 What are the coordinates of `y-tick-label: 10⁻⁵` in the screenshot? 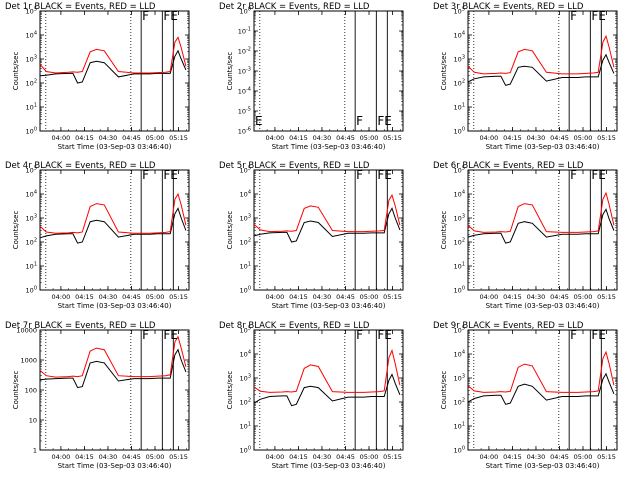 It's located at (244, 111).